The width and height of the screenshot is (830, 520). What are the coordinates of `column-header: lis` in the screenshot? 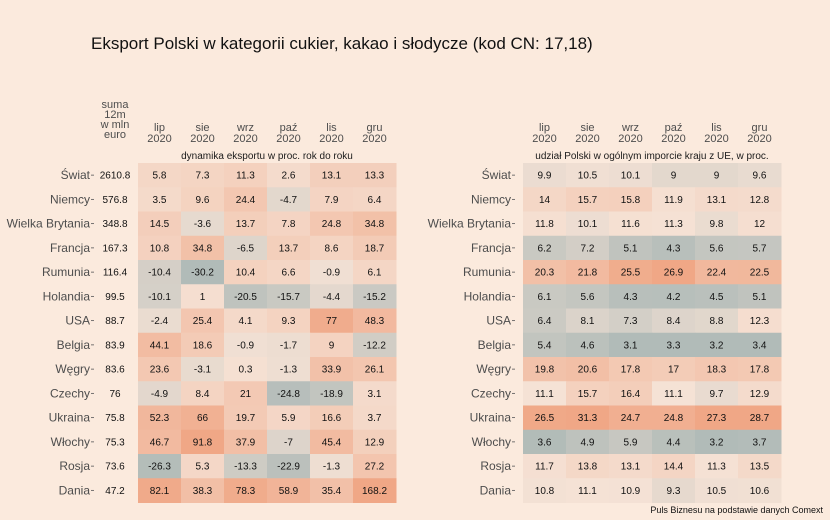 It's located at (716, 128).